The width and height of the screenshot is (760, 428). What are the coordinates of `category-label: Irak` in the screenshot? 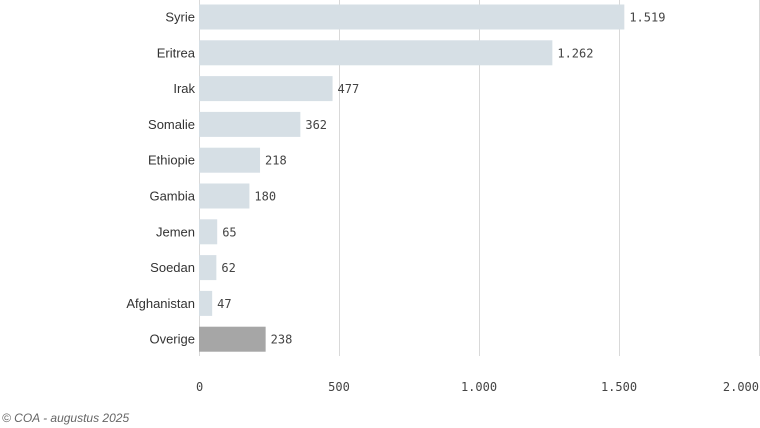 It's located at (184, 88).